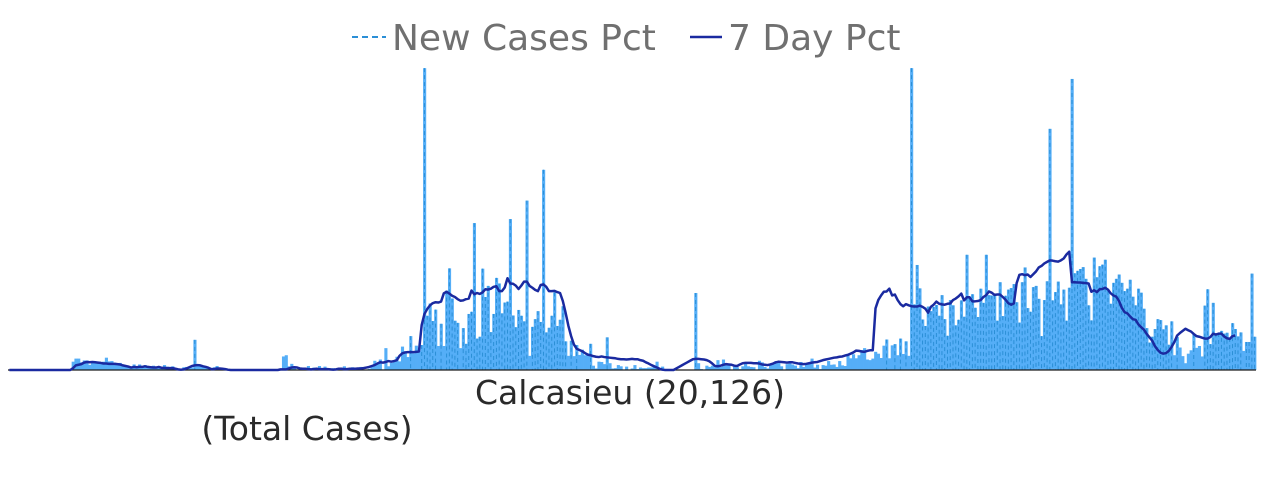 This screenshot has width=1280, height=485. Describe the element at coordinates (630, 392) in the screenshot. I see `chart-title: Calcasieu (20,126)` at that location.